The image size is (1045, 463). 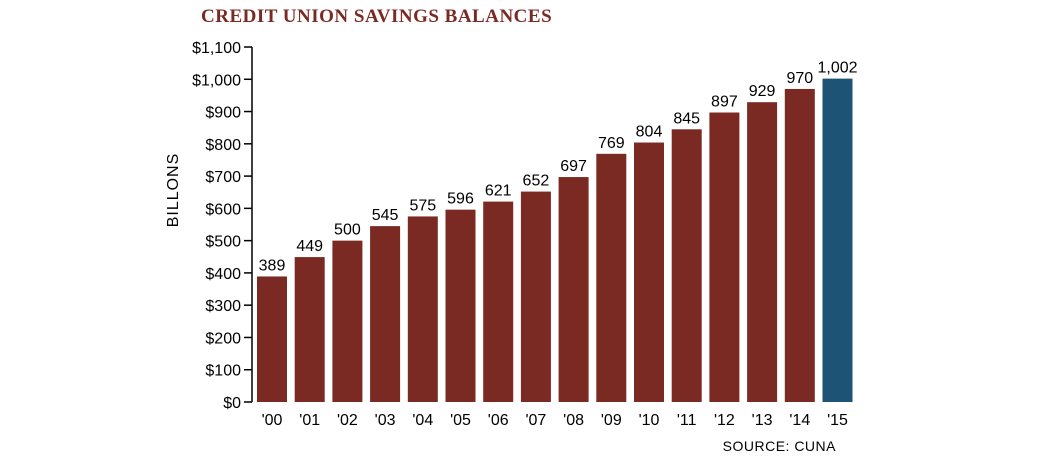 What do you see at coordinates (611, 420) in the screenshot?
I see `x-tick-label: '09` at bounding box center [611, 420].